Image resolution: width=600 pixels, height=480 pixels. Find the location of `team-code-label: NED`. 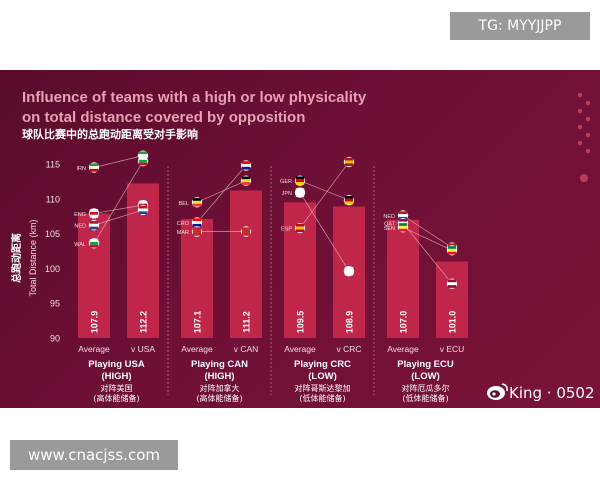

team-code-label: NED is located at coordinates (389, 217).